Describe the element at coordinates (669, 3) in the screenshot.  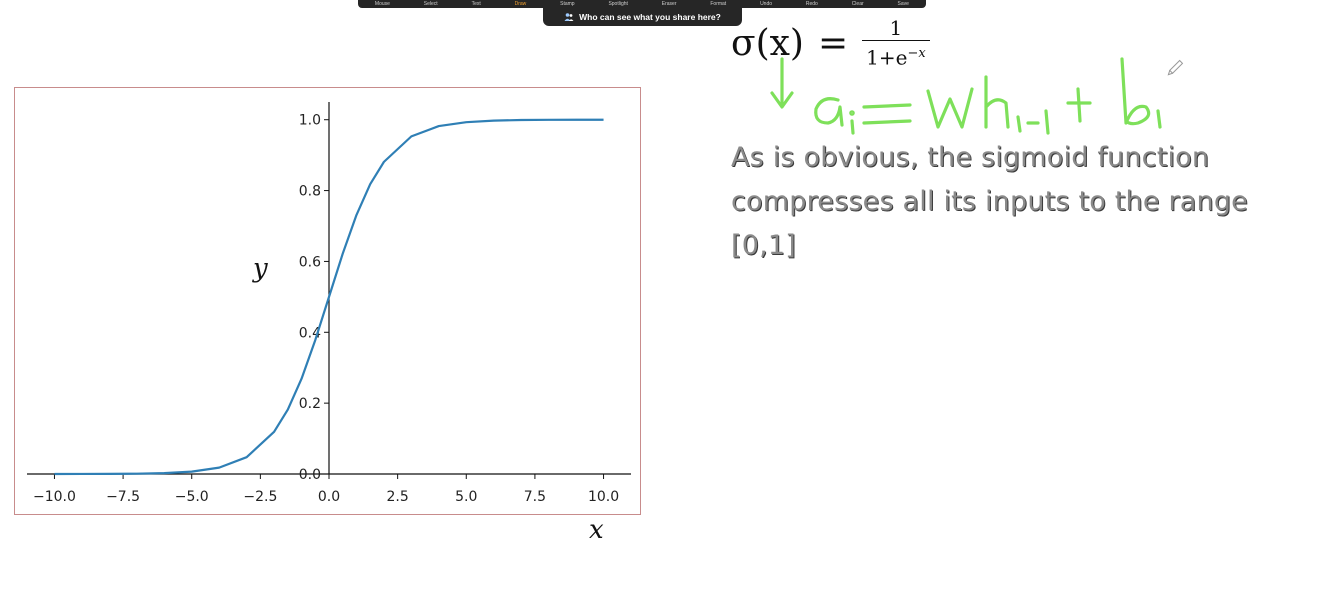
I see `toolbar-item-eraser: Eraser` at that location.